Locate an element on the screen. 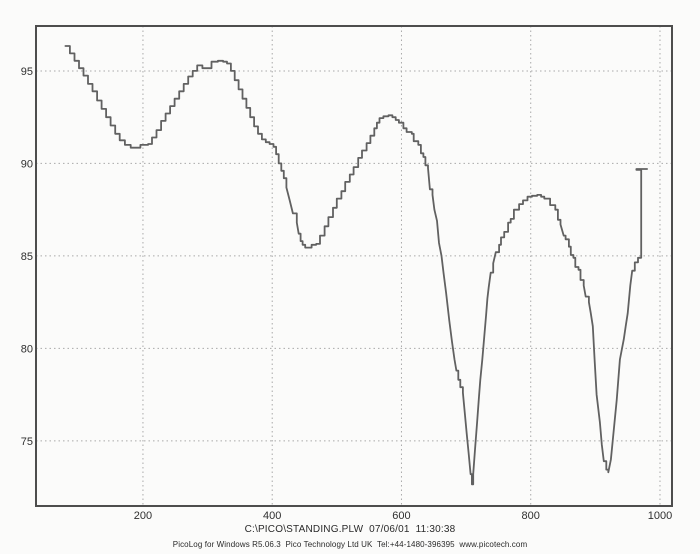 This screenshot has width=700, height=554. y-tick-label-75: 75 is located at coordinates (27, 442).